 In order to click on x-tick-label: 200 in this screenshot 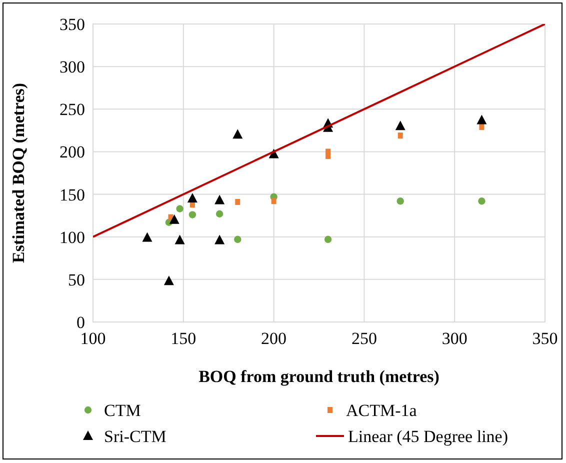, I will do `click(274, 338)`.